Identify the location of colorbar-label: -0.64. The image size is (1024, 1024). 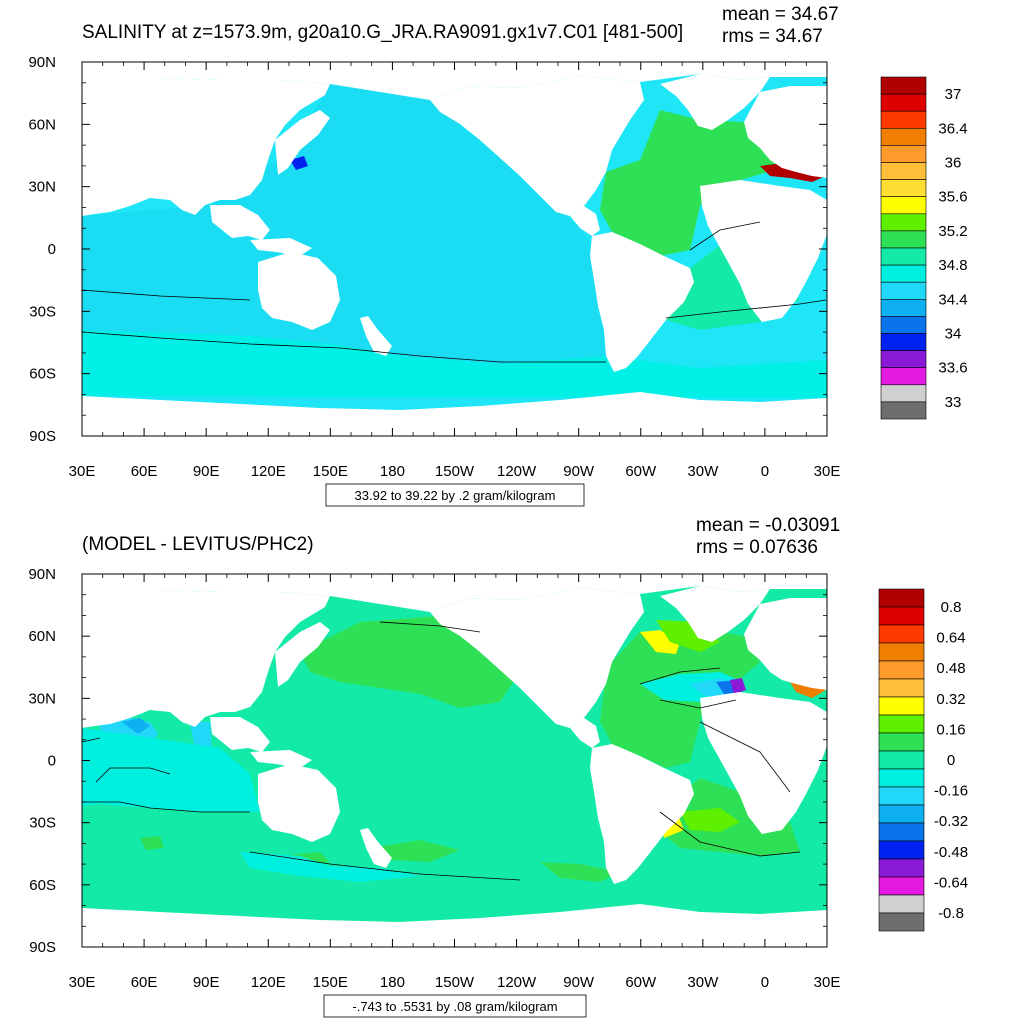
(951, 882).